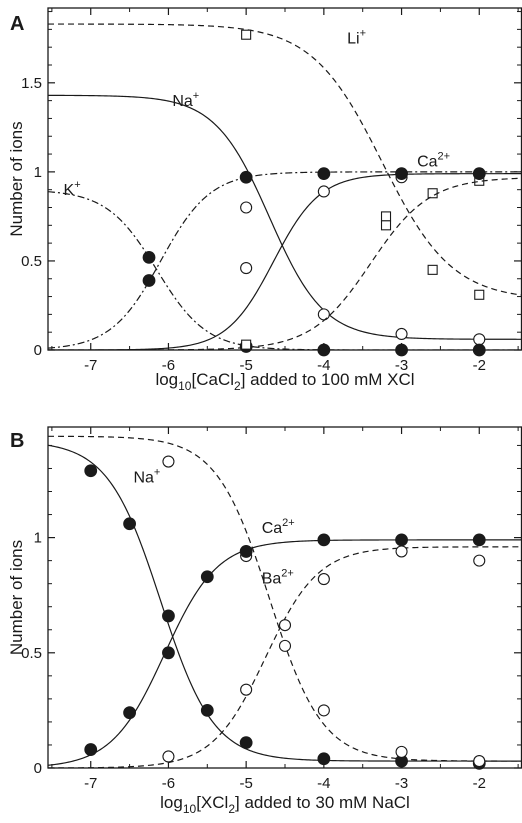 The height and width of the screenshot is (823, 522). Describe the element at coordinates (353, 39) in the screenshot. I see `curve-label-base: Li` at that location.